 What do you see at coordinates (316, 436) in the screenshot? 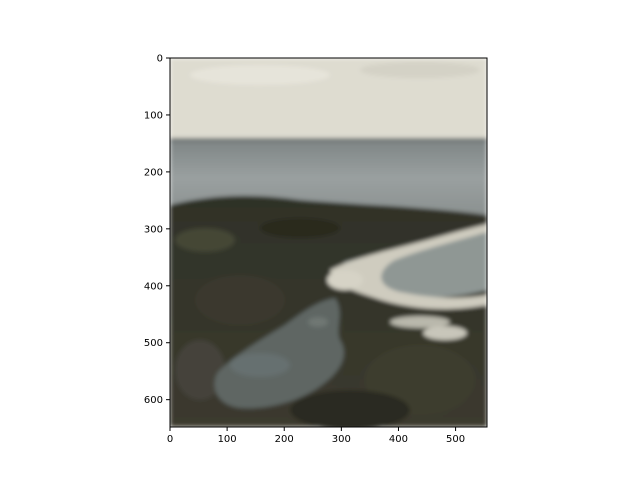
I see `x-axis: 0 100 200 300 400 500` at bounding box center [316, 436].